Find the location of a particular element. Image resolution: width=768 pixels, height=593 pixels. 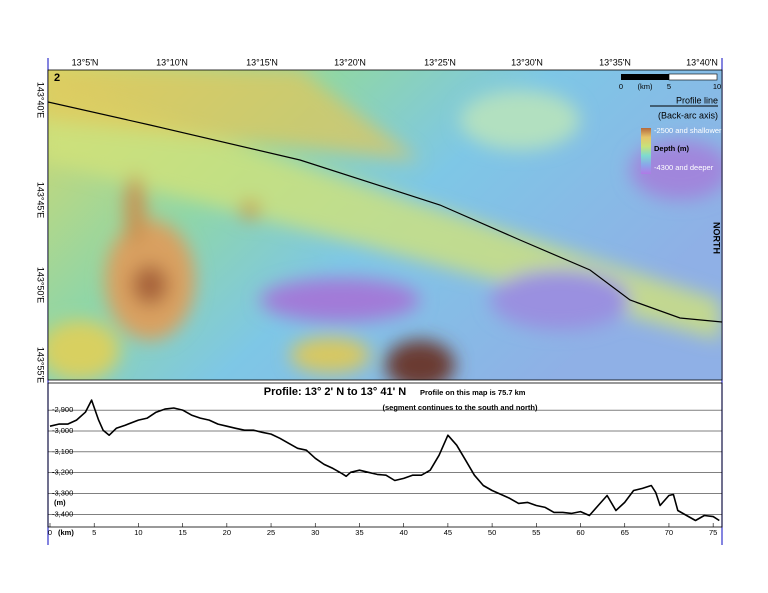

legend-line: Profile line is located at coordinates (697, 100).